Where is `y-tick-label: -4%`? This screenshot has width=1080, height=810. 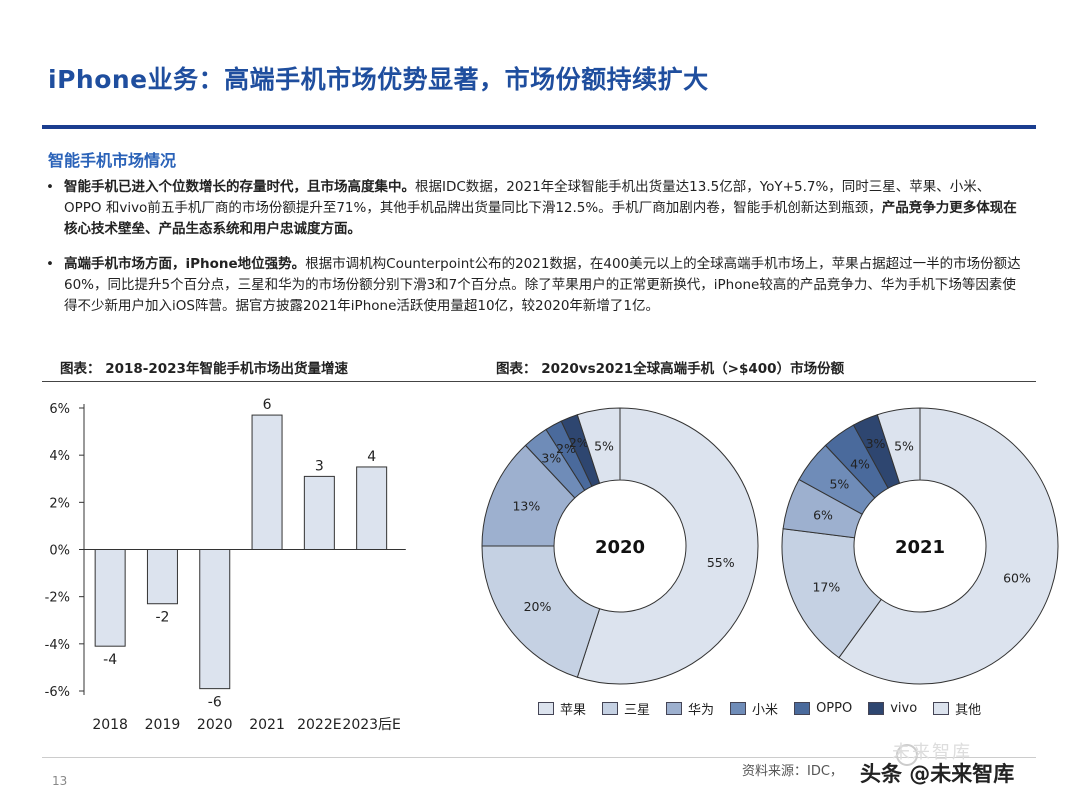
y-tick-label: -4% is located at coordinates (57, 645).